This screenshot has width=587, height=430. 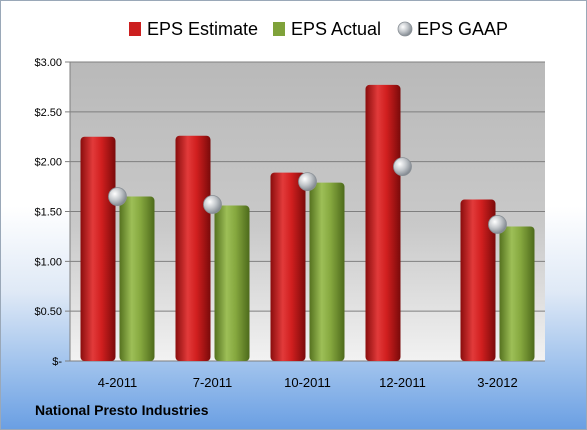 What do you see at coordinates (122, 410) in the screenshot?
I see `company-name: National Presto Industries` at bounding box center [122, 410].